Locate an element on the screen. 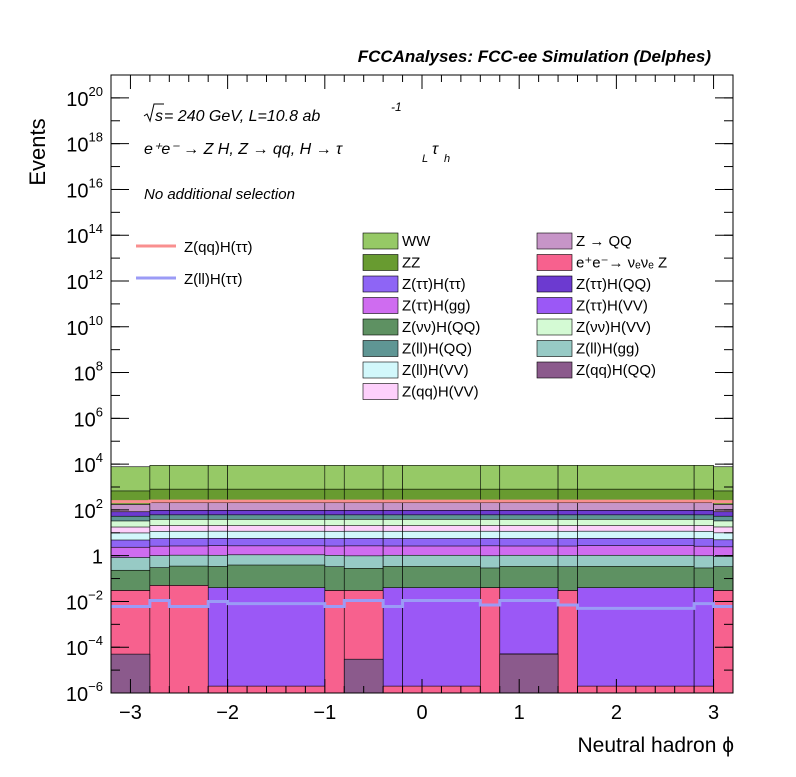 The width and height of the screenshot is (796, 777). figure-header: FCCAnalyses: FCC-ee Simulation (Delphes) is located at coordinates (535, 56).